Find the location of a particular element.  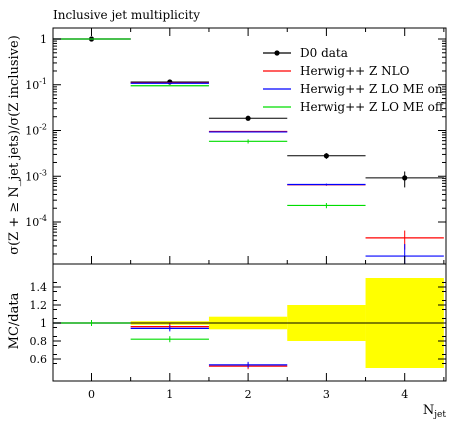

legend-label: D0 data is located at coordinates (324, 53).